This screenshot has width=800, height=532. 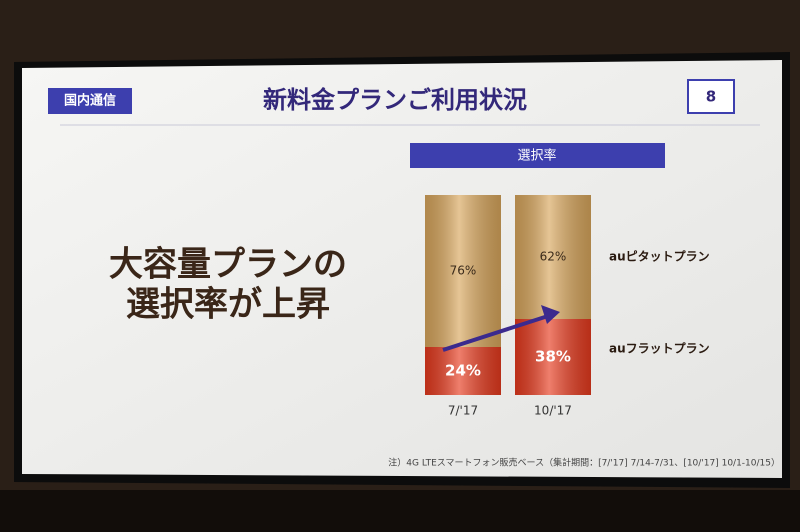 I want to click on value-label: 38%, so click(x=553, y=357).